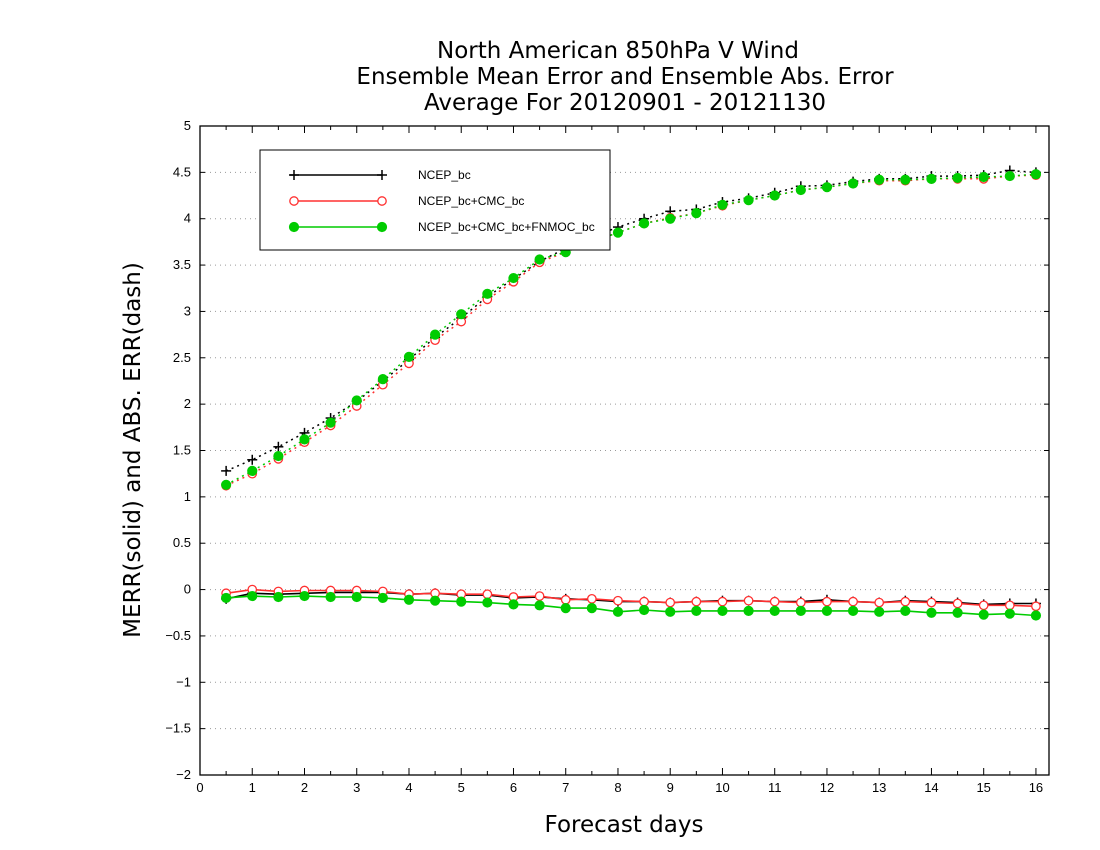 The width and height of the screenshot is (1100, 850). Describe the element at coordinates (187, 589) in the screenshot. I see `y-tick-label: 0` at that location.